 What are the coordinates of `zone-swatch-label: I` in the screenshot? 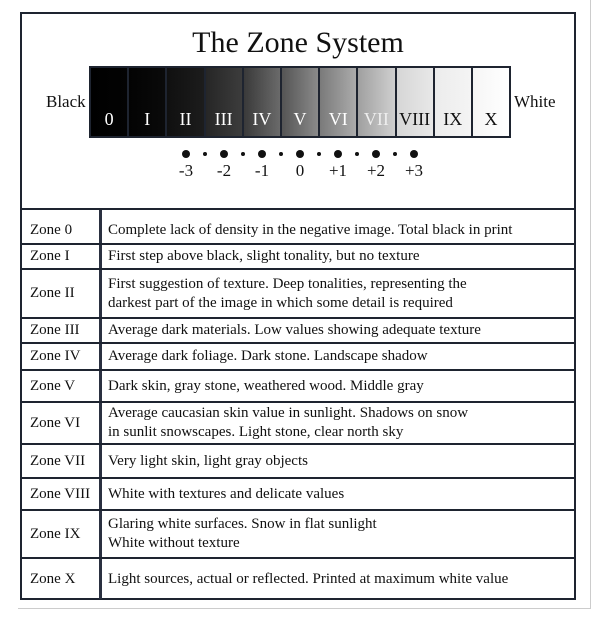 It's located at (147, 119).